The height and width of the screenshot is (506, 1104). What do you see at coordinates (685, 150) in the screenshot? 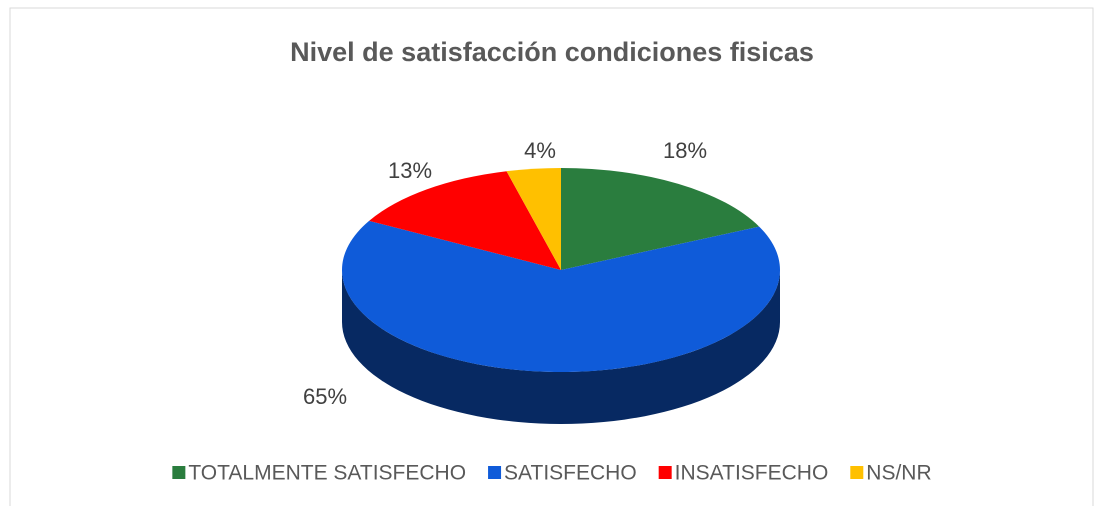
I see `data-label: 18%` at bounding box center [685, 150].